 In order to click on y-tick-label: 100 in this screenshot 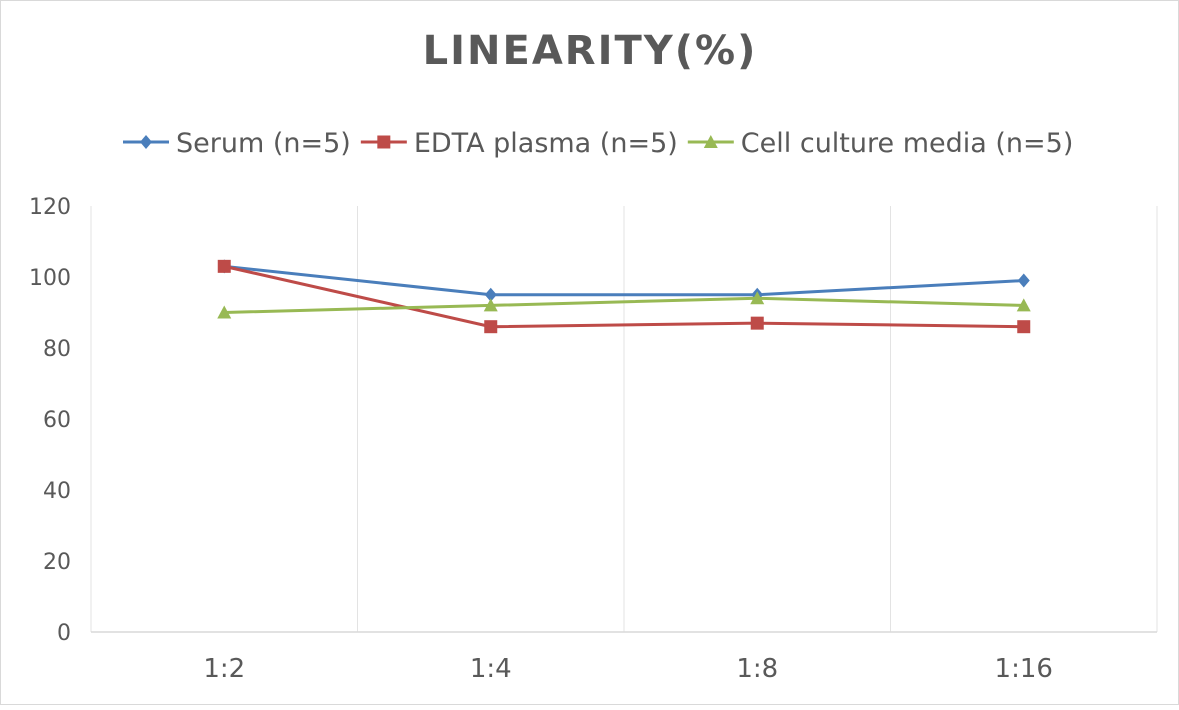, I will do `click(50, 278)`.